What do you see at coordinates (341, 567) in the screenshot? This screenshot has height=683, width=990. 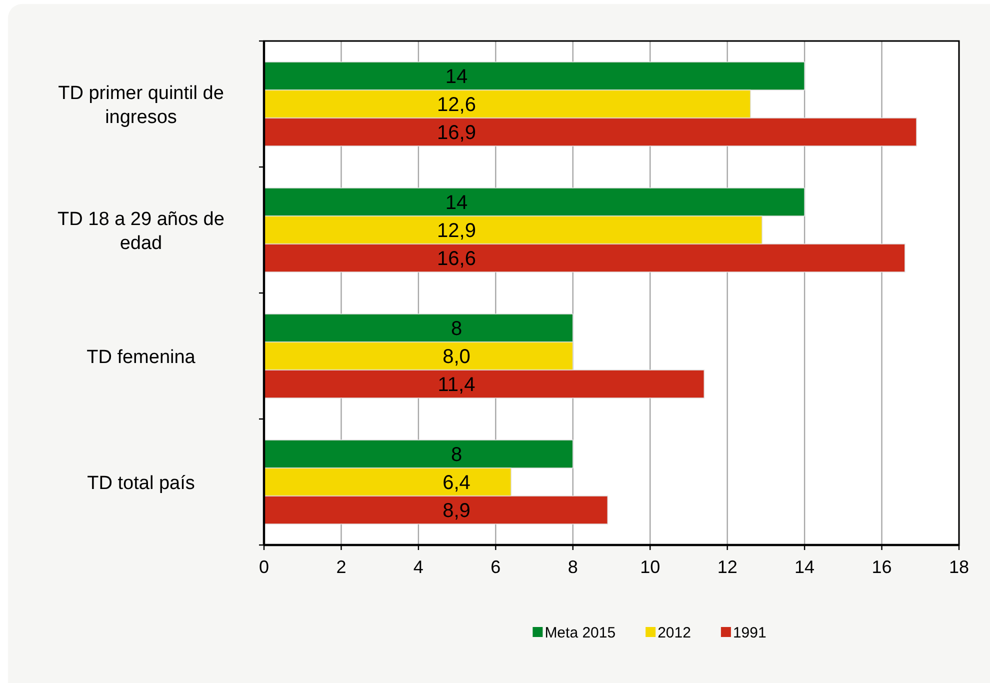 I see `x-tick-label: 2` at bounding box center [341, 567].